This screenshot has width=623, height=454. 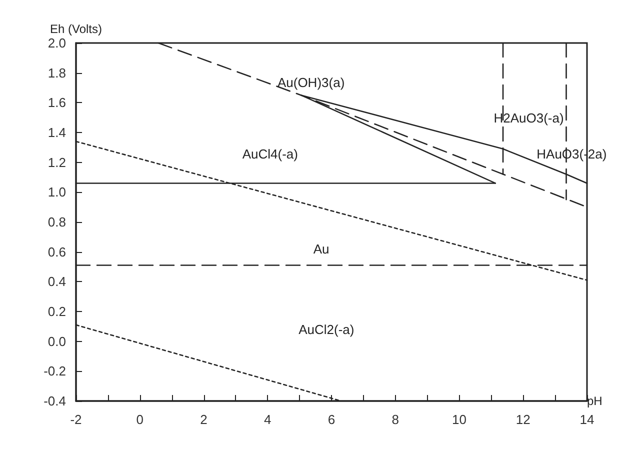 I want to click on y-tick-label: 0.2, so click(x=57, y=311).